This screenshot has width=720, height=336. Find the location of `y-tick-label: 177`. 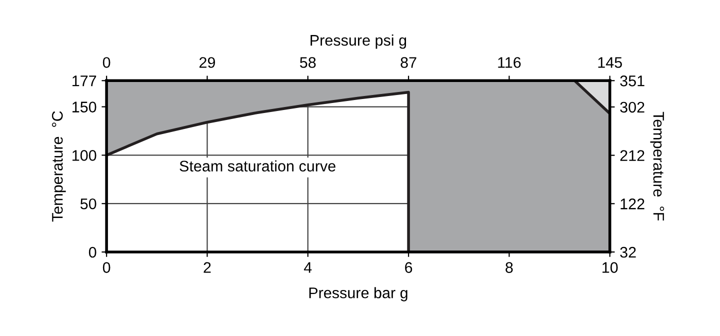

y-tick-label: 177 is located at coordinates (84, 81).